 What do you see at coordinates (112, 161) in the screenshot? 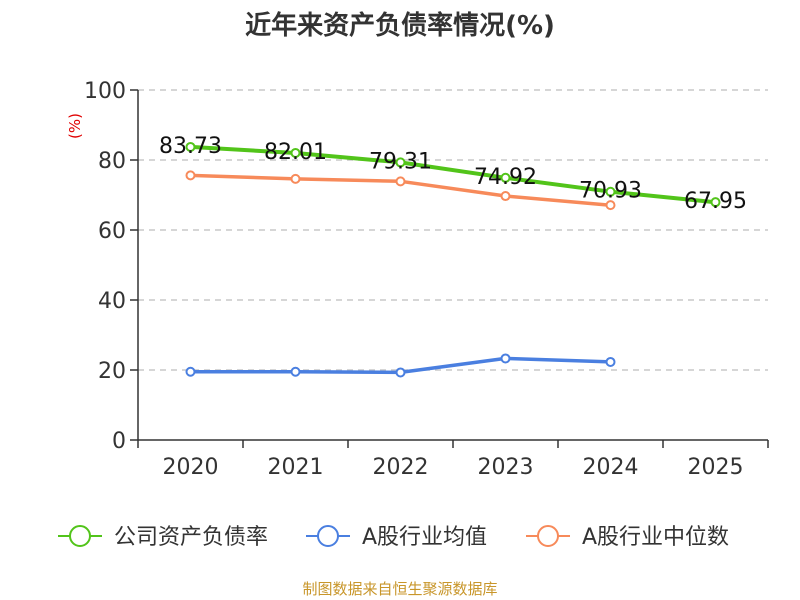
I see `y-tick-label: 80` at bounding box center [112, 161].